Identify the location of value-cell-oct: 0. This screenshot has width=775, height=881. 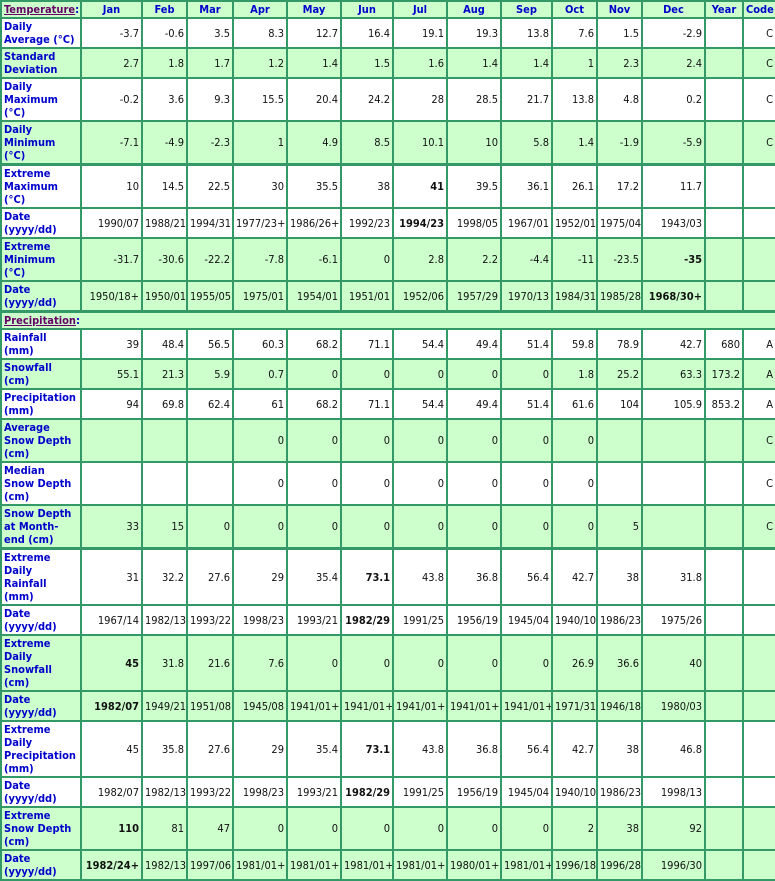
(574, 483).